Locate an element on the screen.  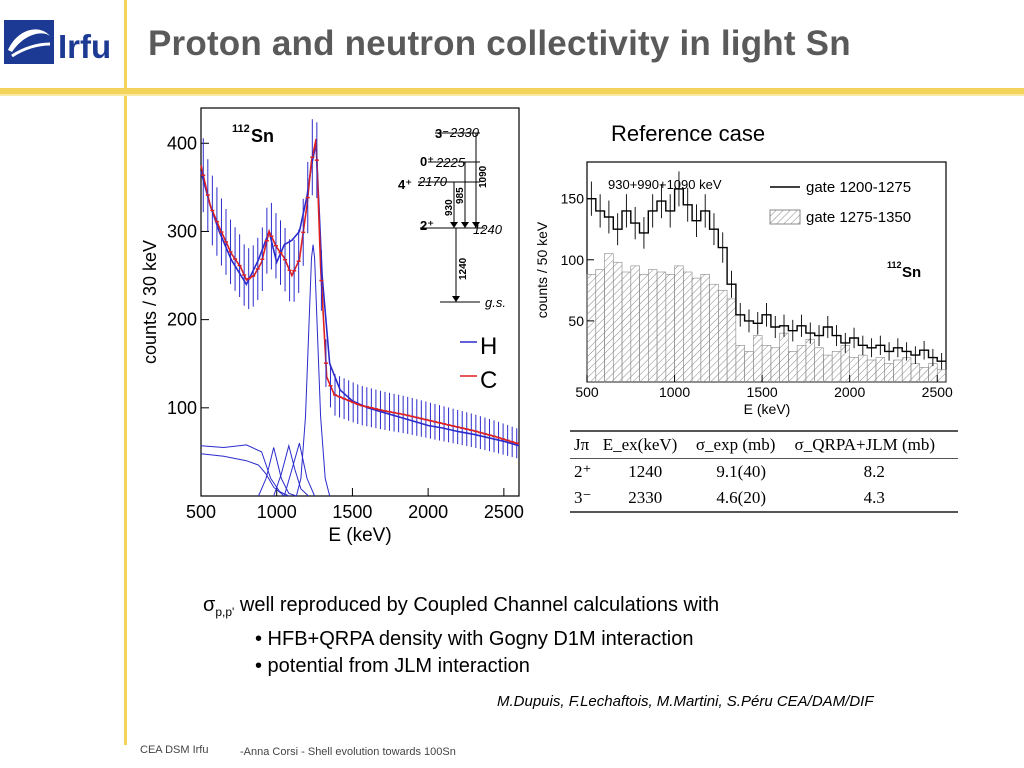
level-1240-energy: 1240 is located at coordinates (488, 229).